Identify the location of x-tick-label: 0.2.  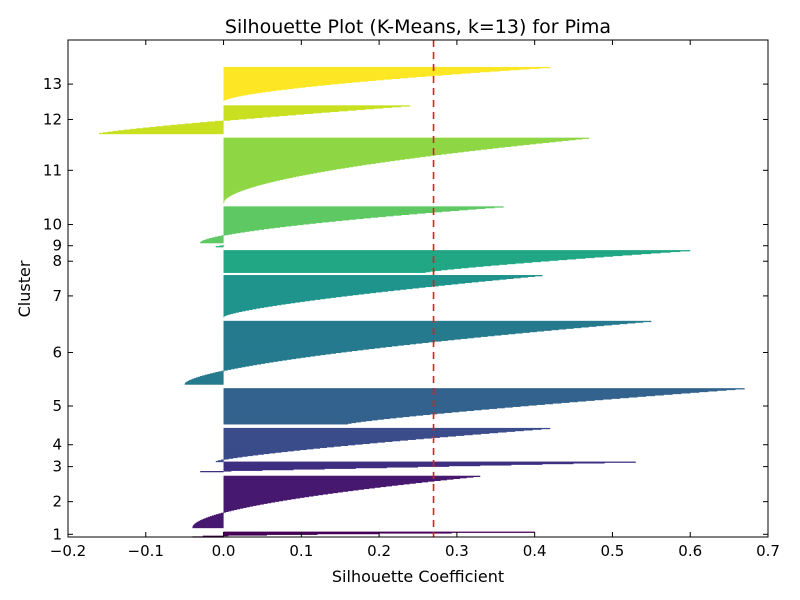
(379, 551).